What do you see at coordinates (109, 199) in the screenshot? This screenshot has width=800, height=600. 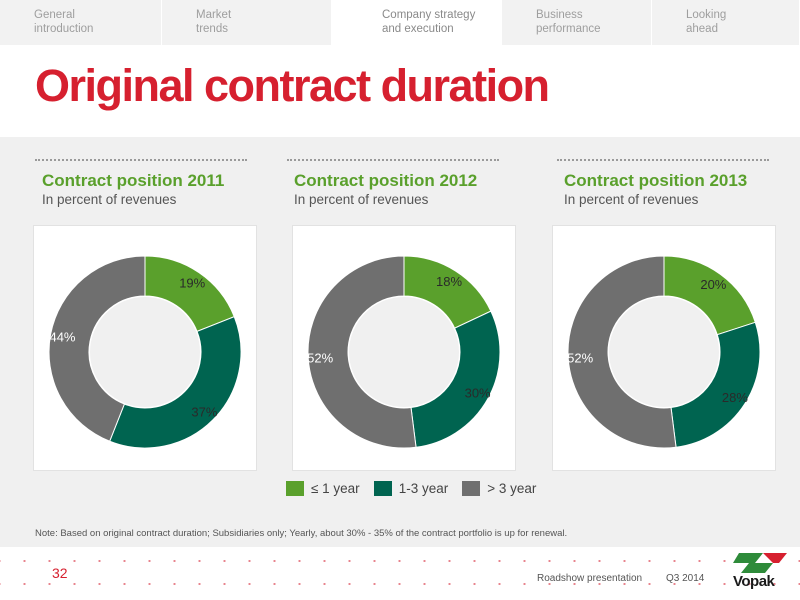 I see `chart-subtitle-2011: In percent of revenues` at bounding box center [109, 199].